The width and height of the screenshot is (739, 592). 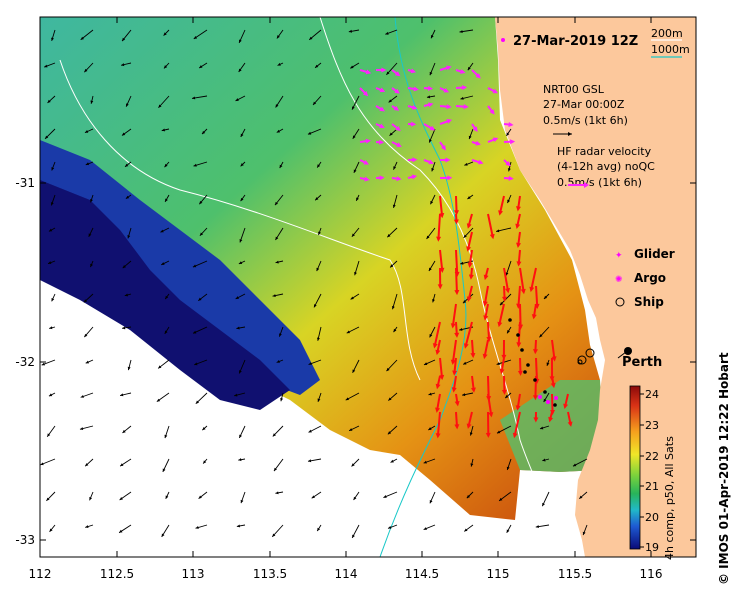 What do you see at coordinates (599, 182) in the screenshot?
I see `radar-legend-3: 0.5m/s (1kt 6h)` at bounding box center [599, 182].